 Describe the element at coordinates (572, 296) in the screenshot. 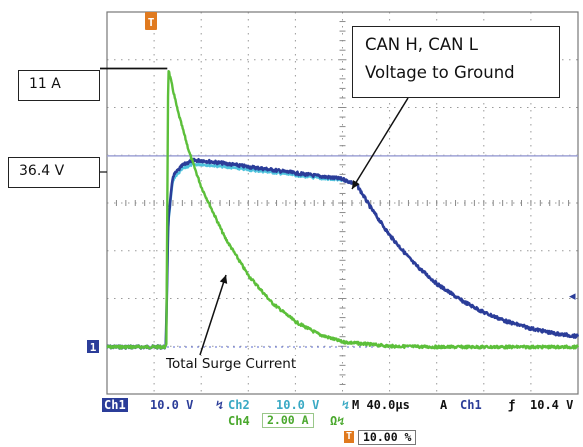

I see `right-level-marker: ◂` at that location.